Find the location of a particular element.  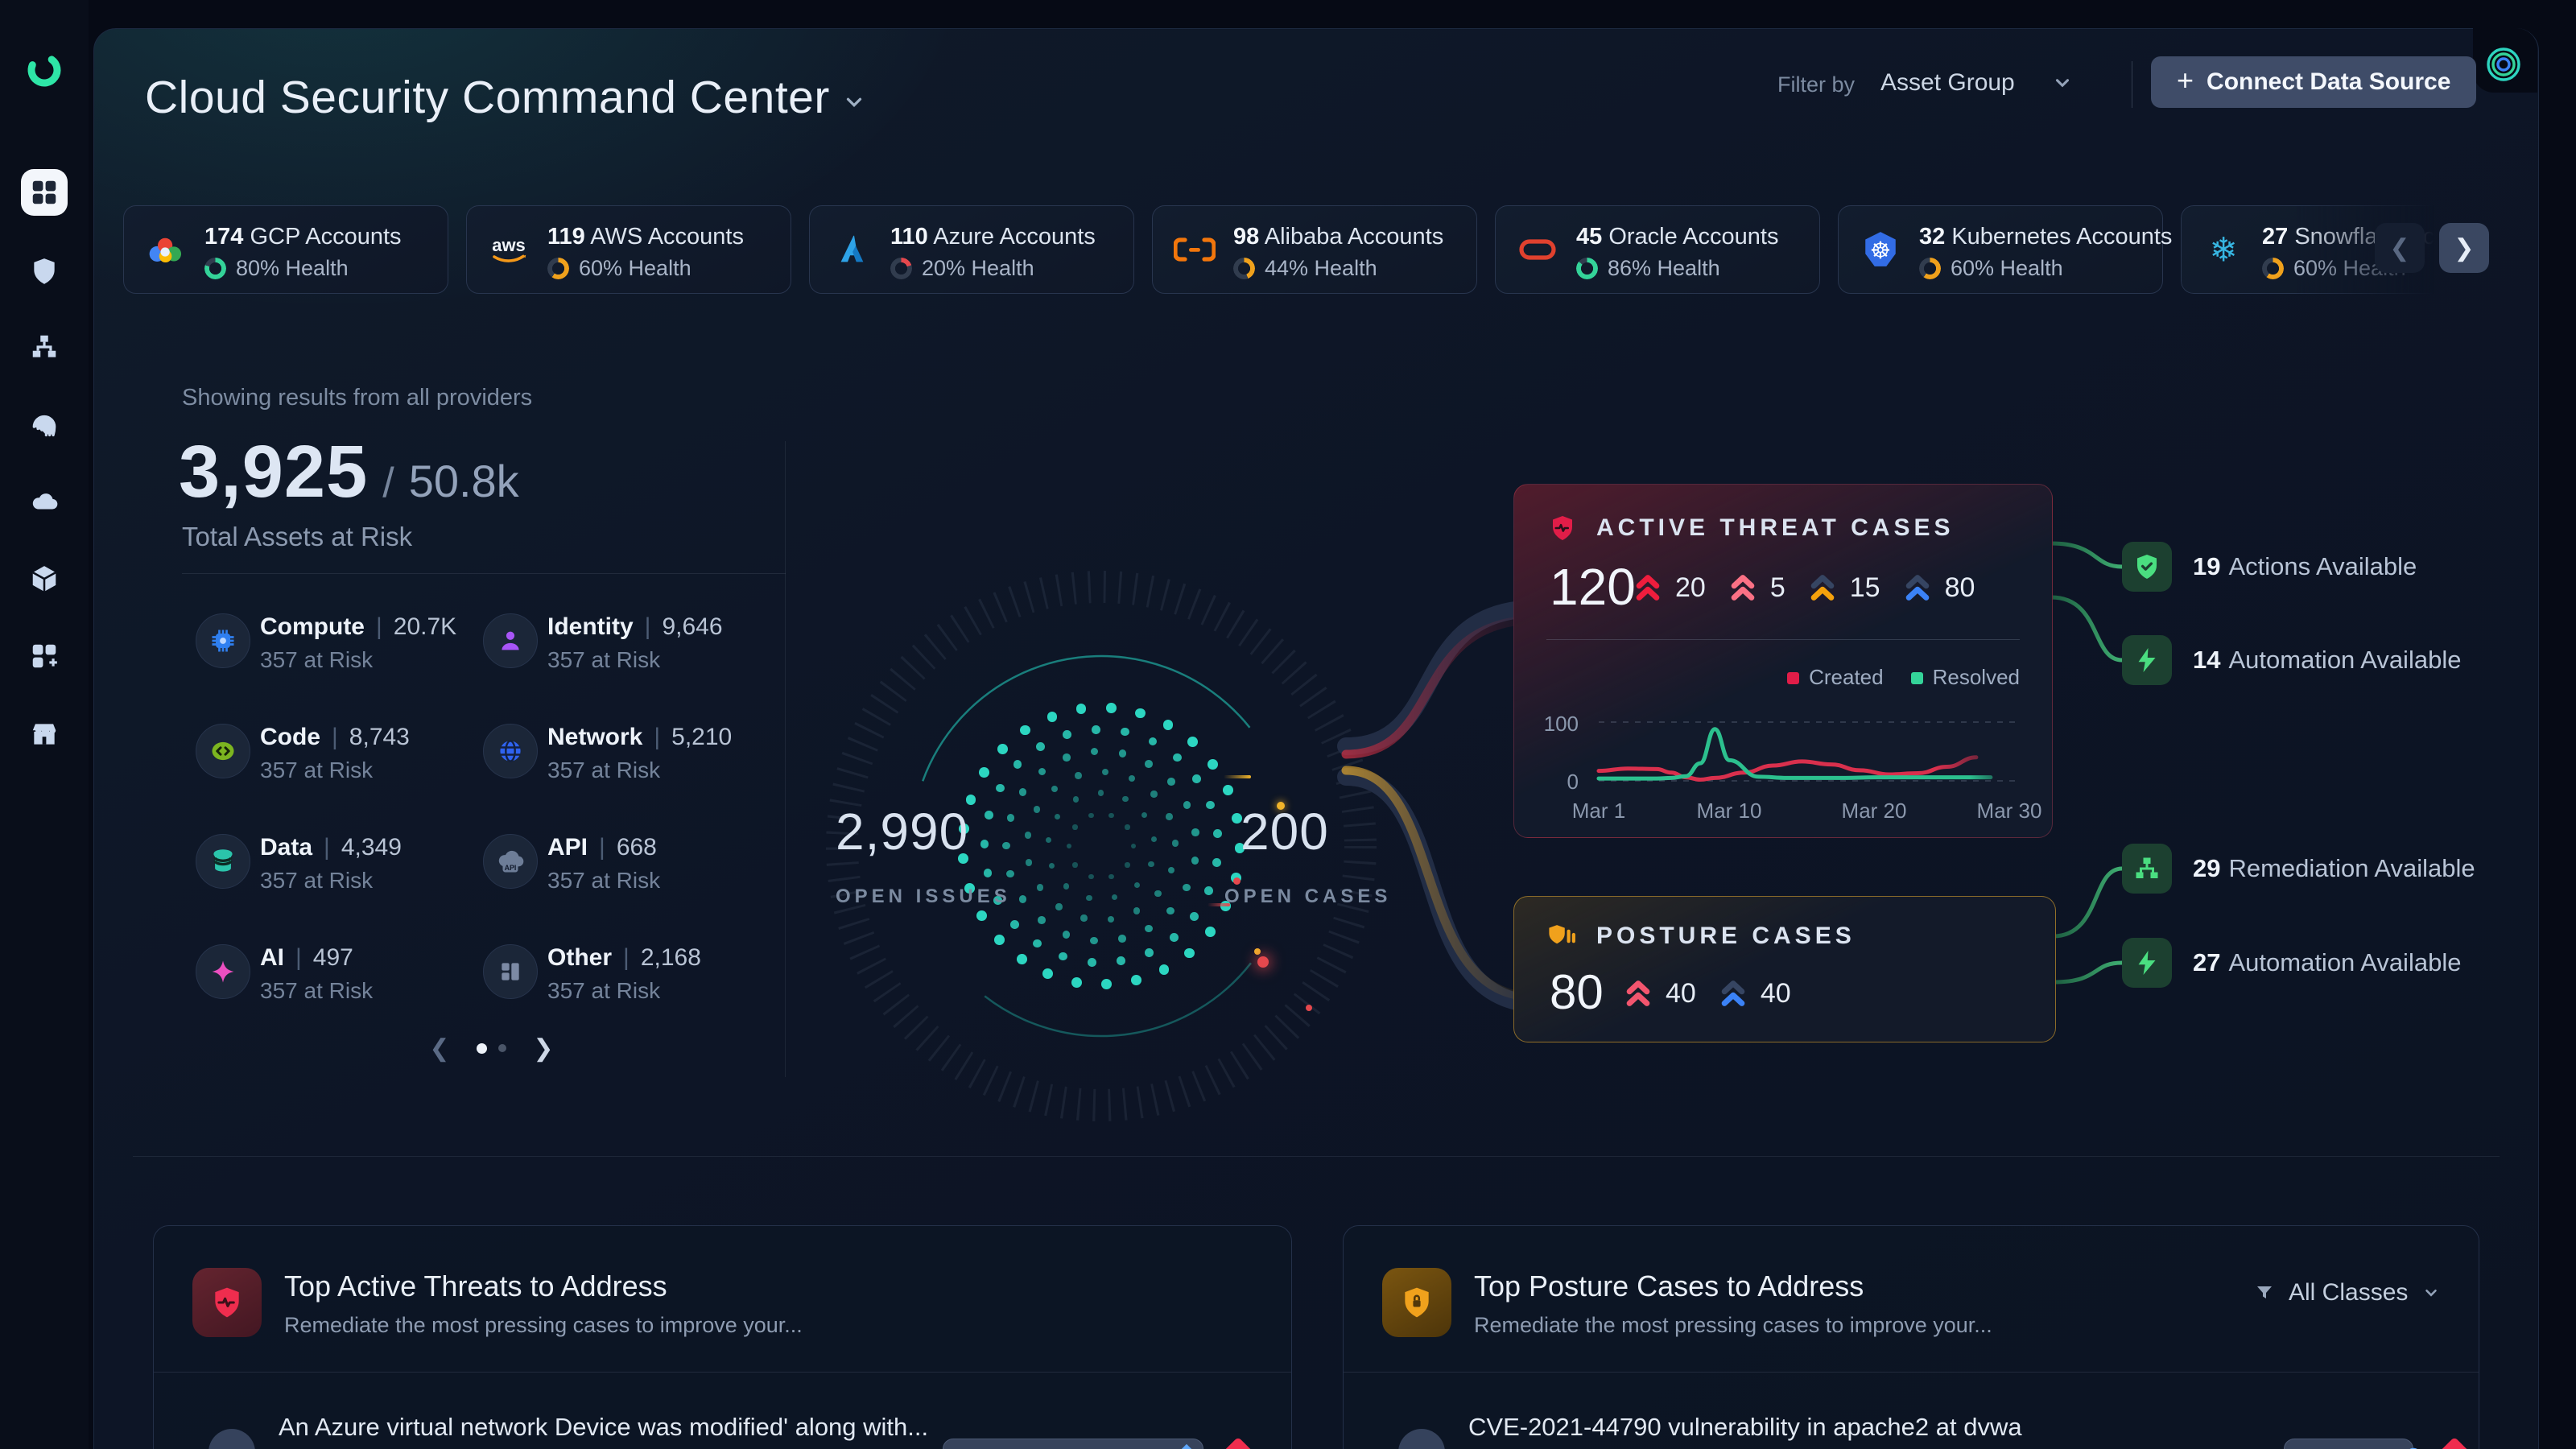

category-ai: AI | 497 357 at Risk is located at coordinates (328, 983).